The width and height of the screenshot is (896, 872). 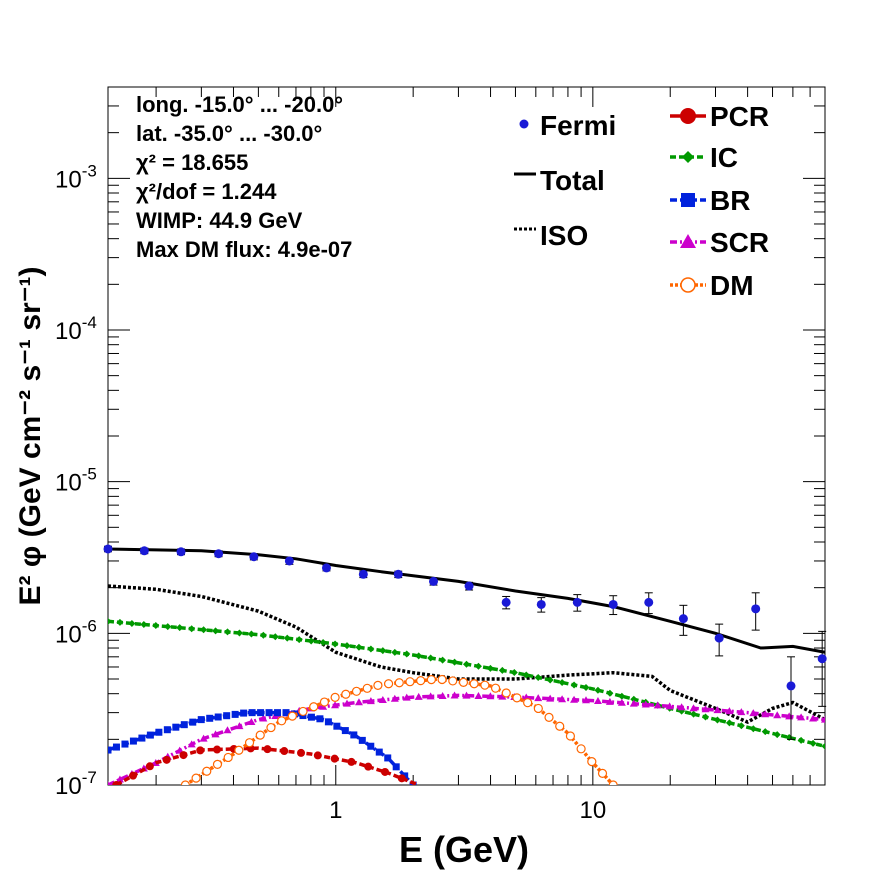 What do you see at coordinates (466, 600) in the screenshot?
I see `series-total` at bounding box center [466, 600].